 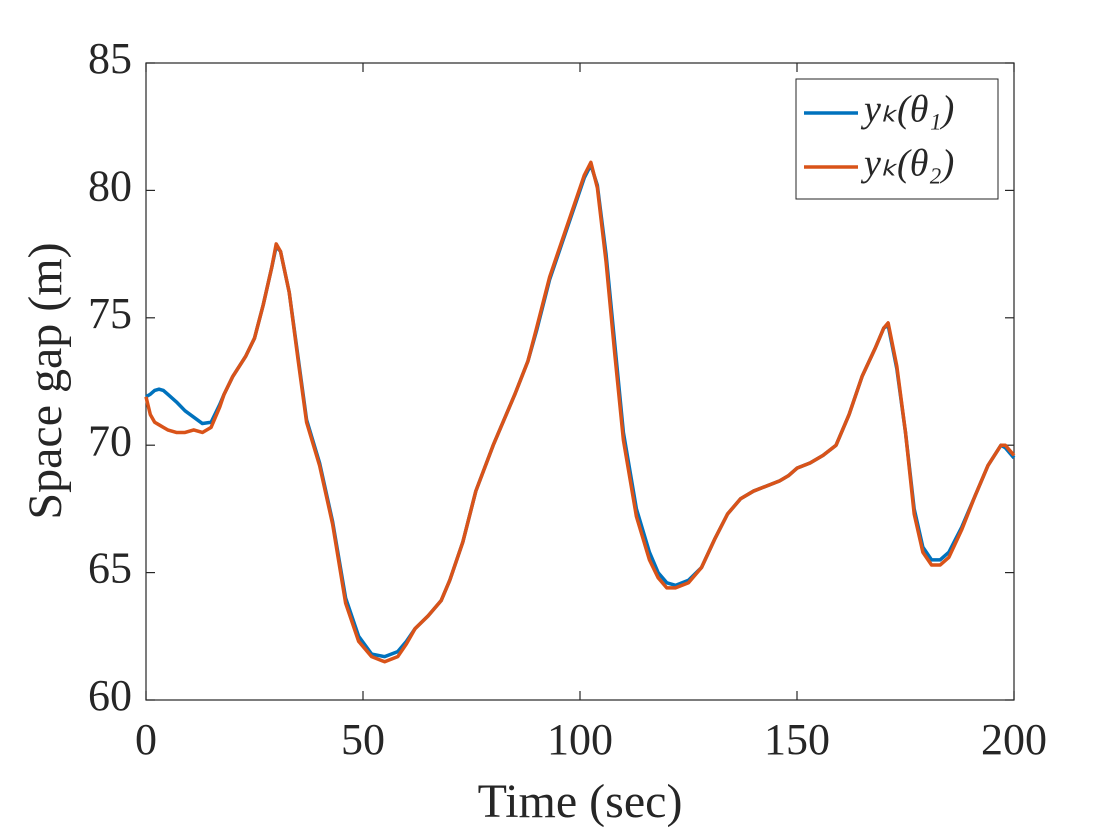 I want to click on y-tick-label: 80, so click(x=110, y=185).